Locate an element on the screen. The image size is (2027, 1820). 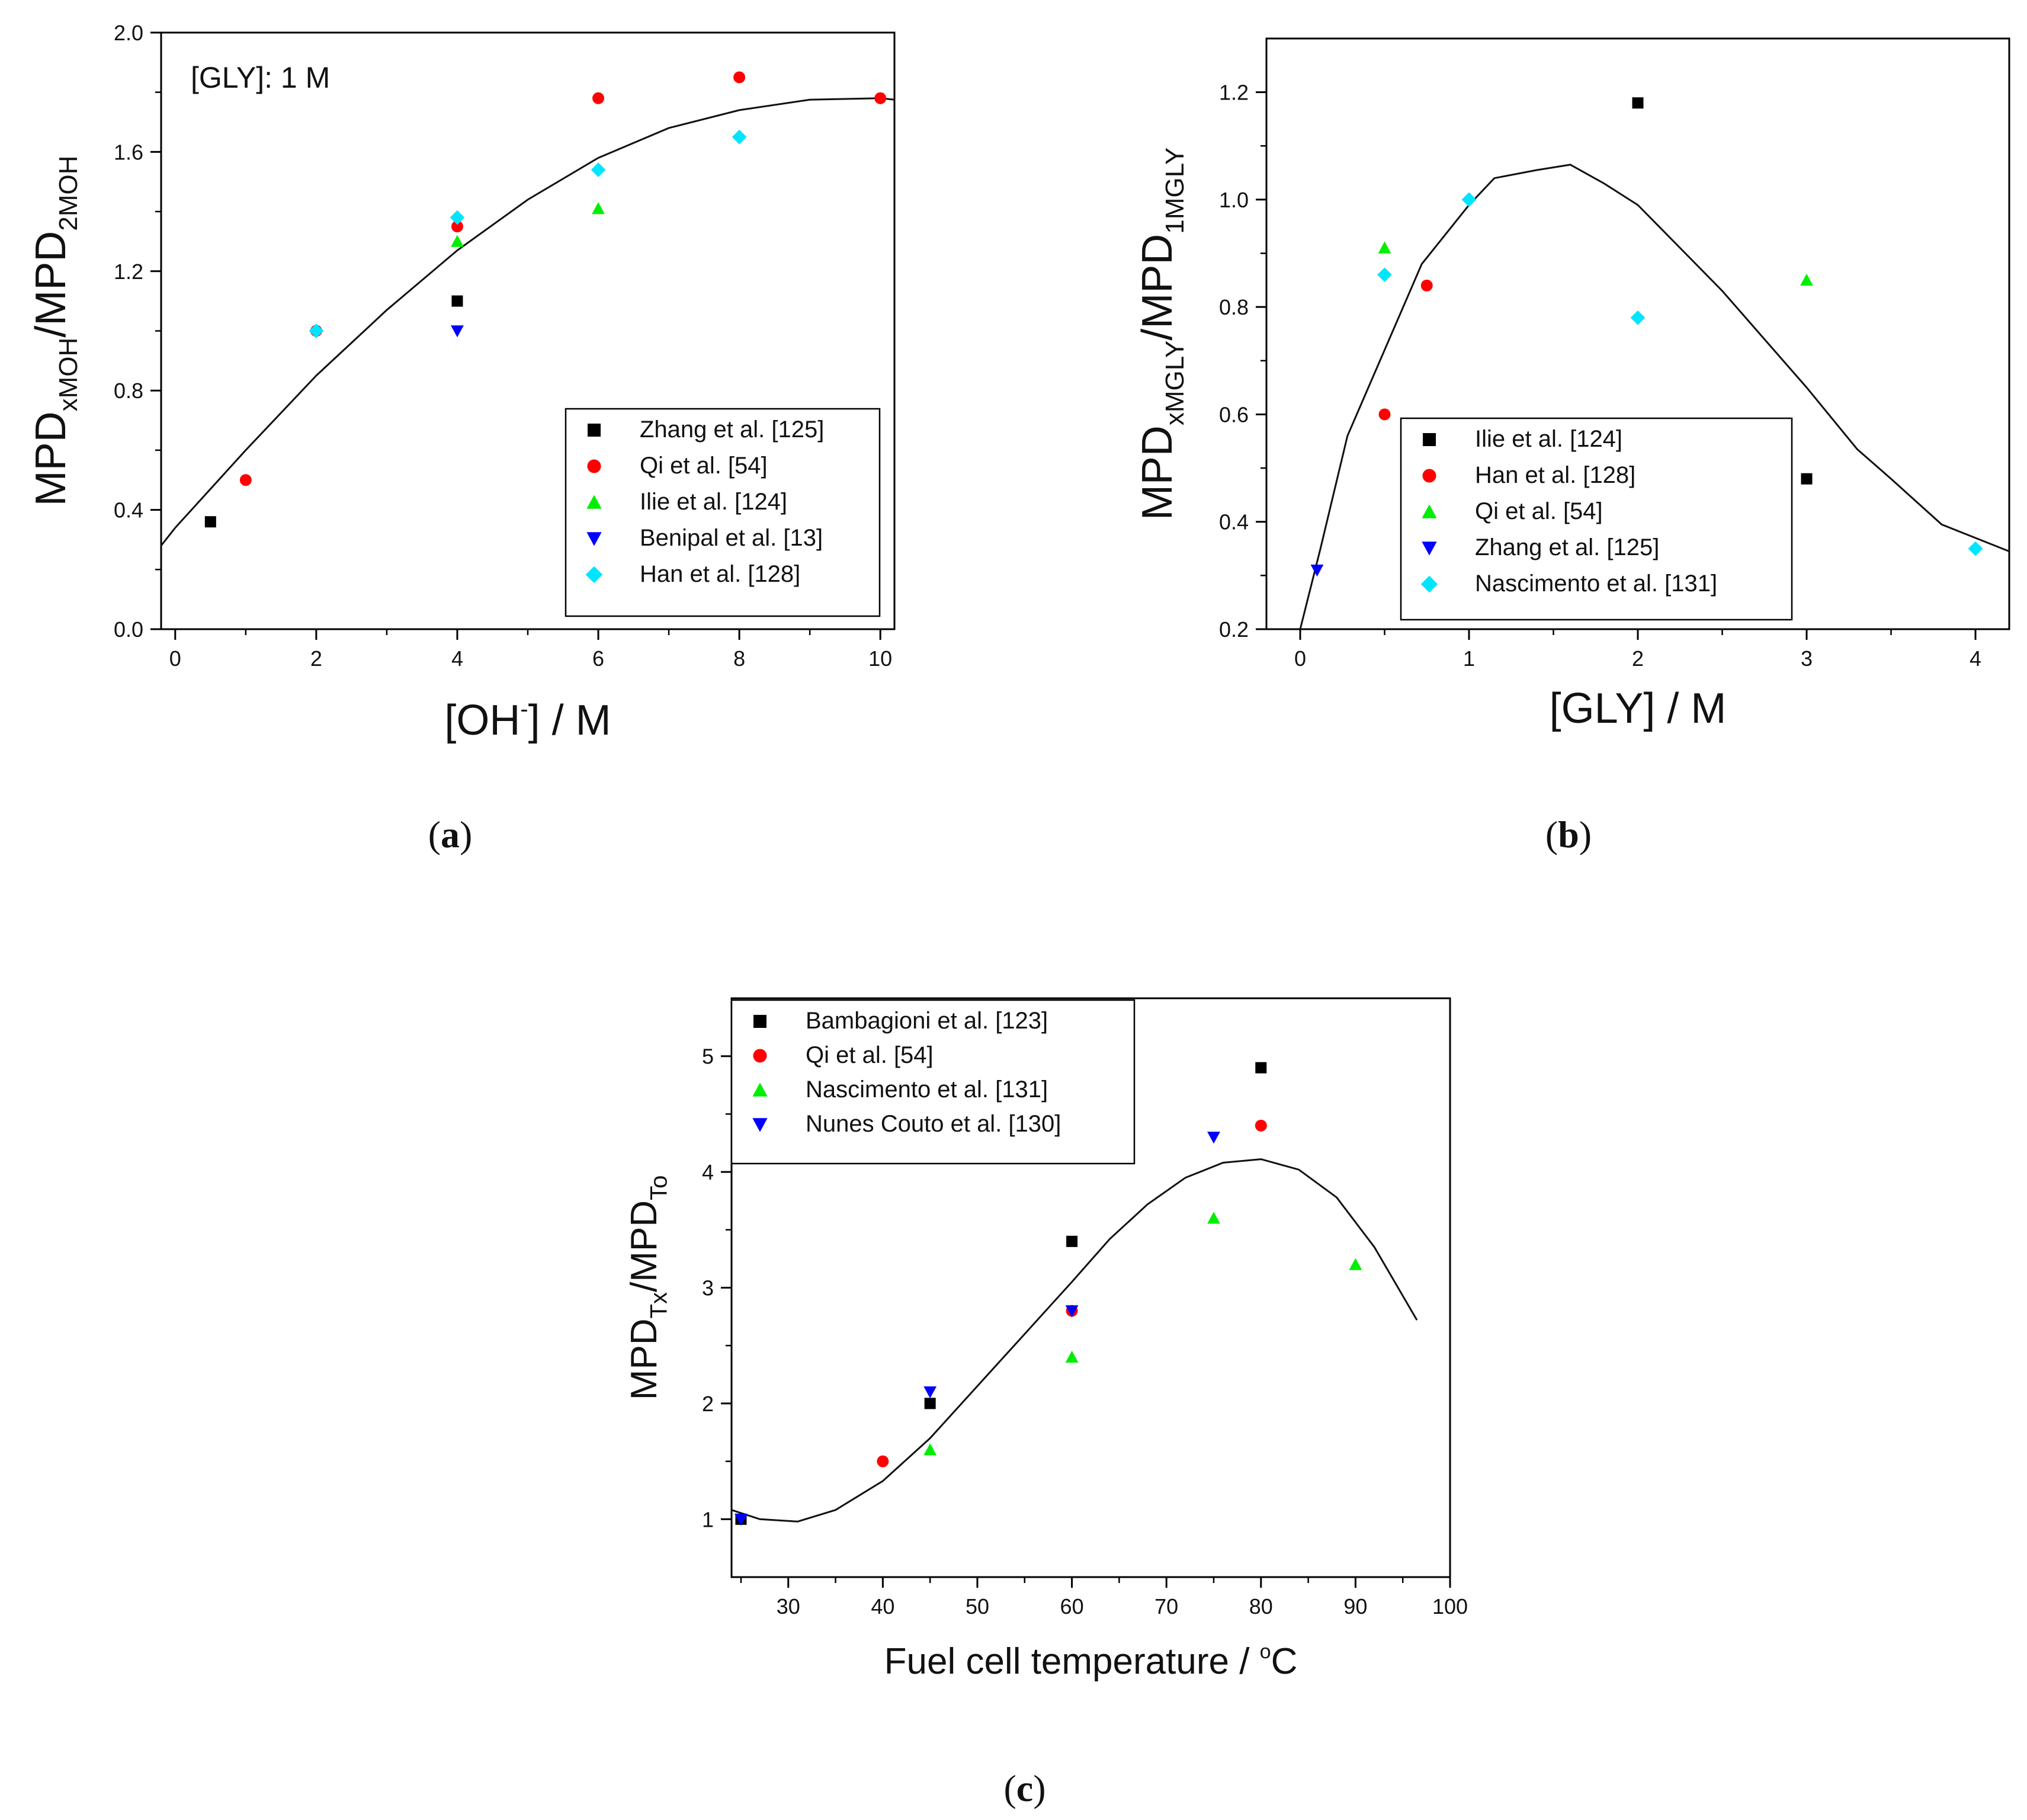
y-tick-label: 3 is located at coordinates (708, 1288).